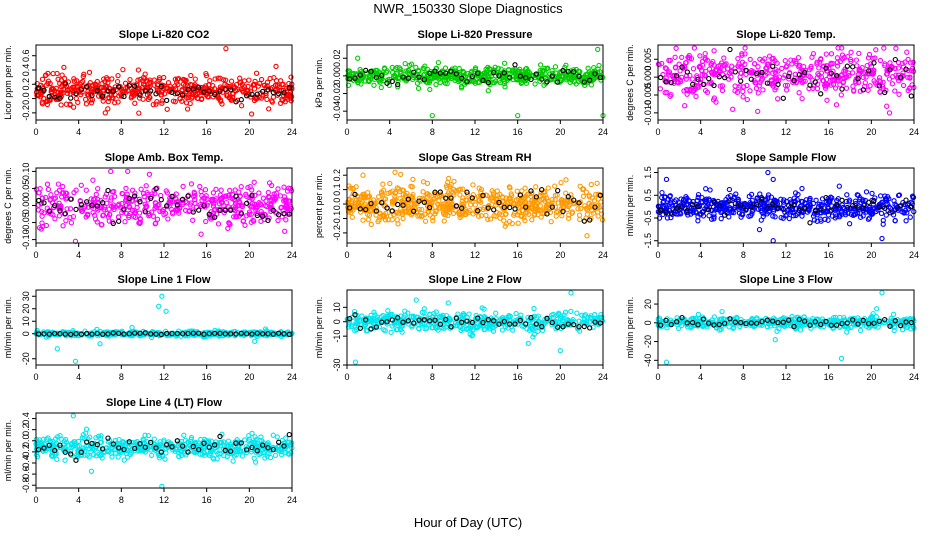 The image size is (936, 545). Describe the element at coordinates (26, 98) in the screenshot. I see `y-tick-label: 0.0` at that location.